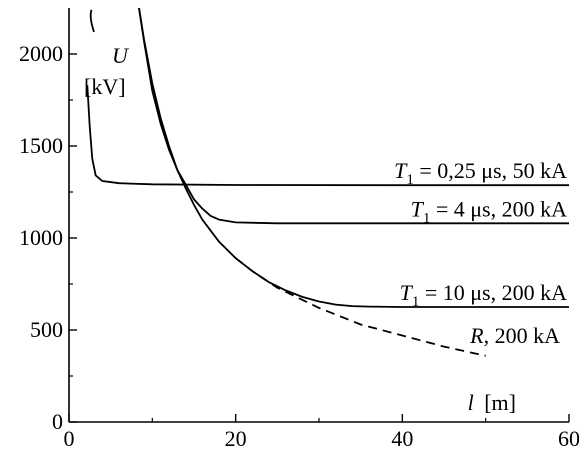 This screenshot has width=579, height=450. What do you see at coordinates (46, 329) in the screenshot?
I see `y-tick-label: 500` at bounding box center [46, 329].